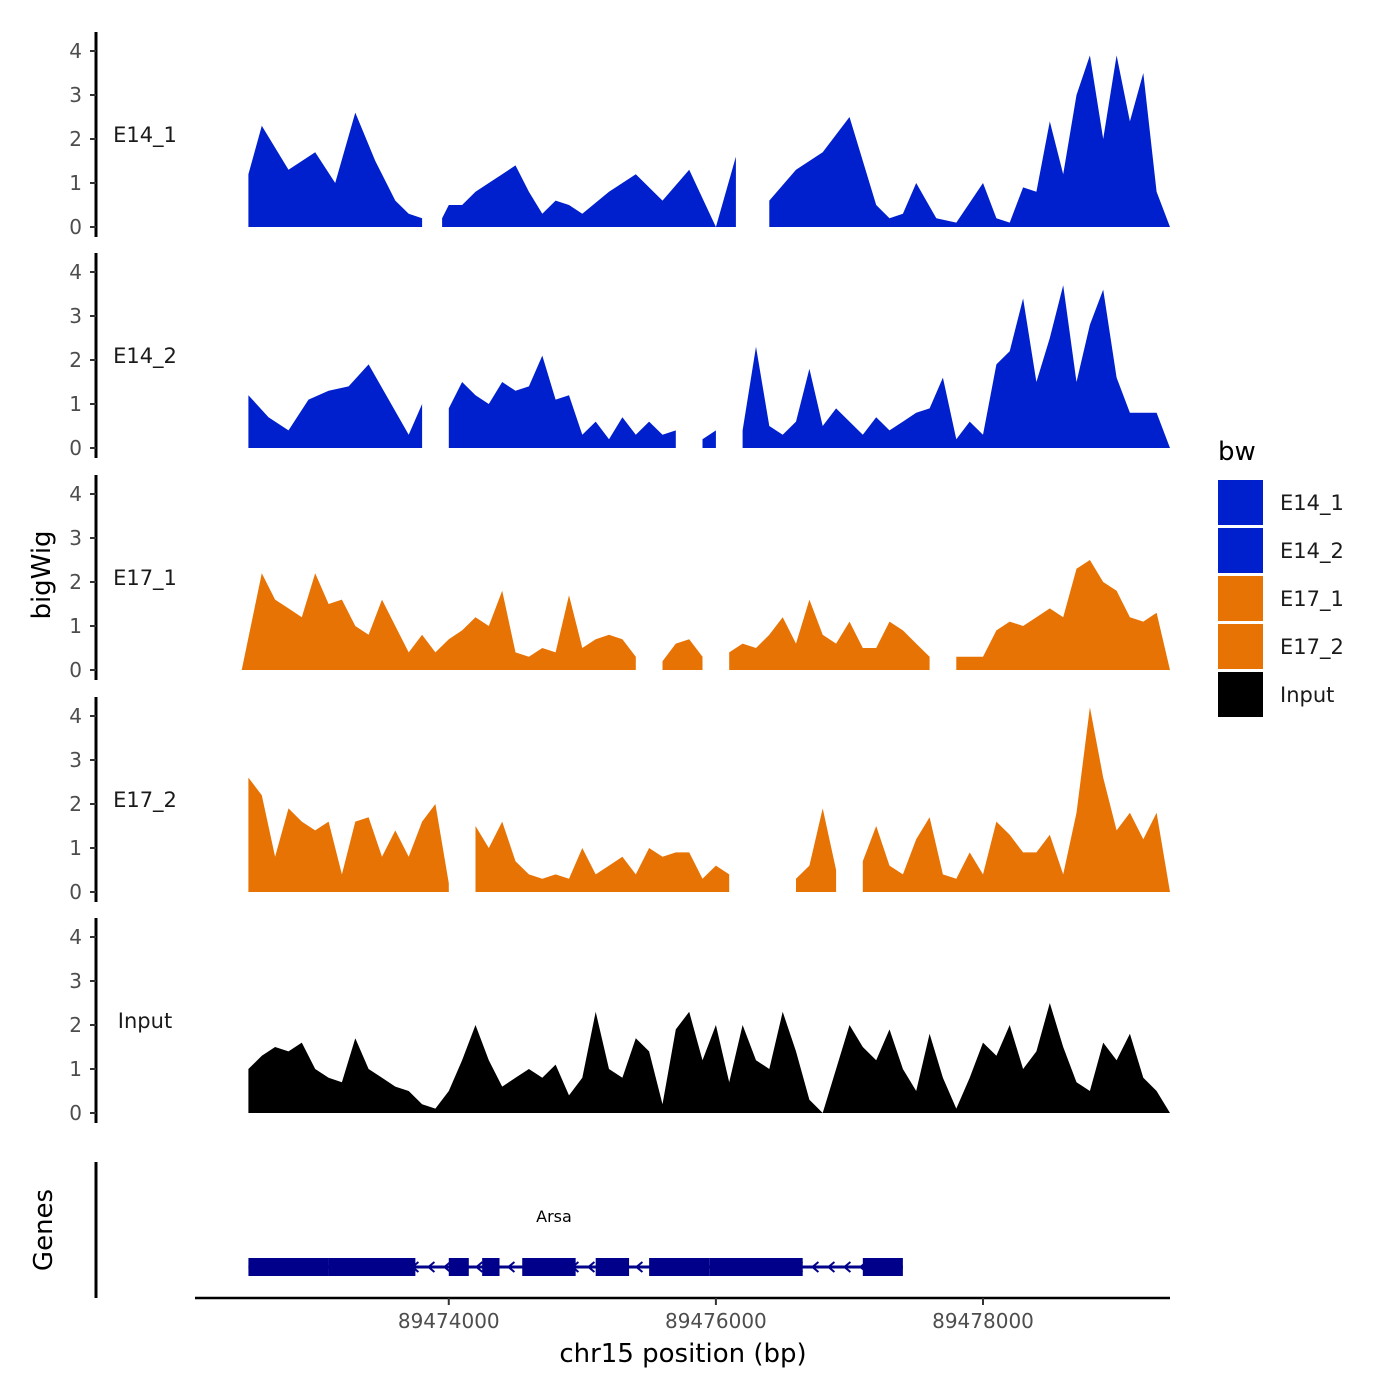  What do you see at coordinates (145, 1021) in the screenshot?
I see `track-label-input: Input` at bounding box center [145, 1021].